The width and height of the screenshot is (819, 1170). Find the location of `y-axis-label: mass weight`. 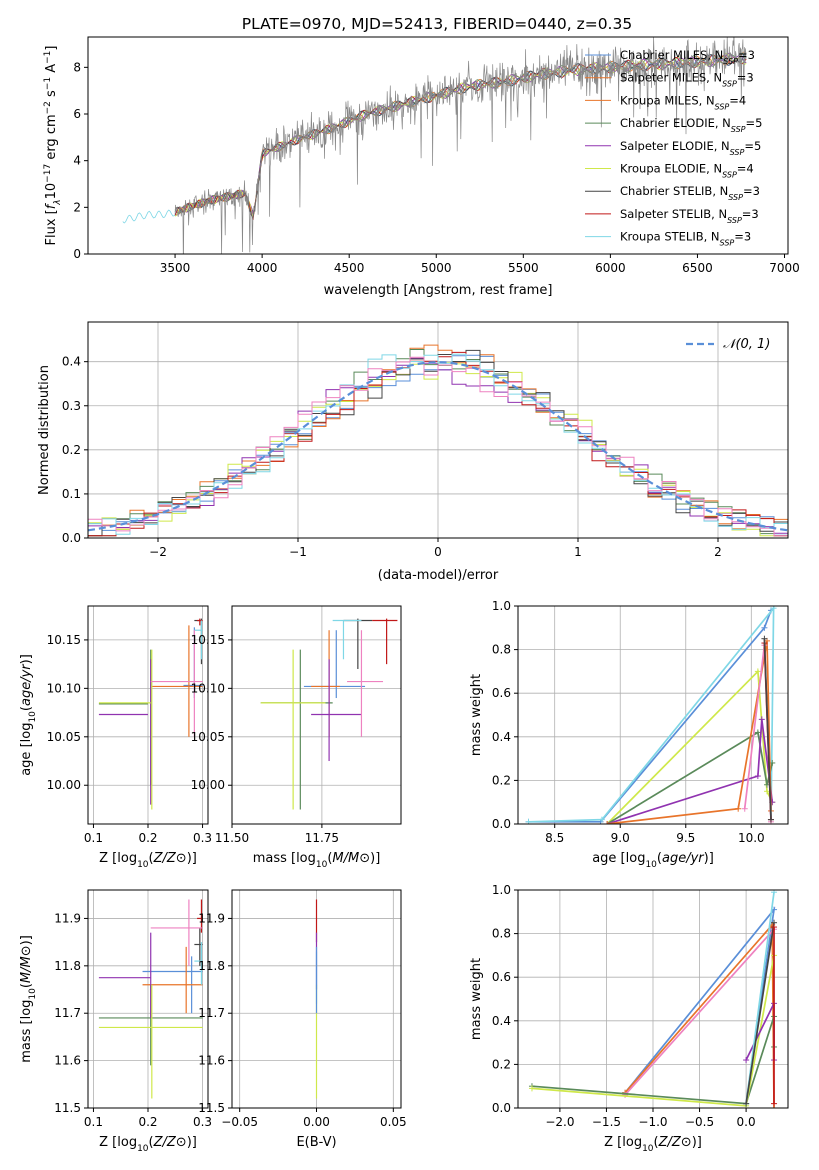

y-axis-label: mass weight is located at coordinates (476, 715).